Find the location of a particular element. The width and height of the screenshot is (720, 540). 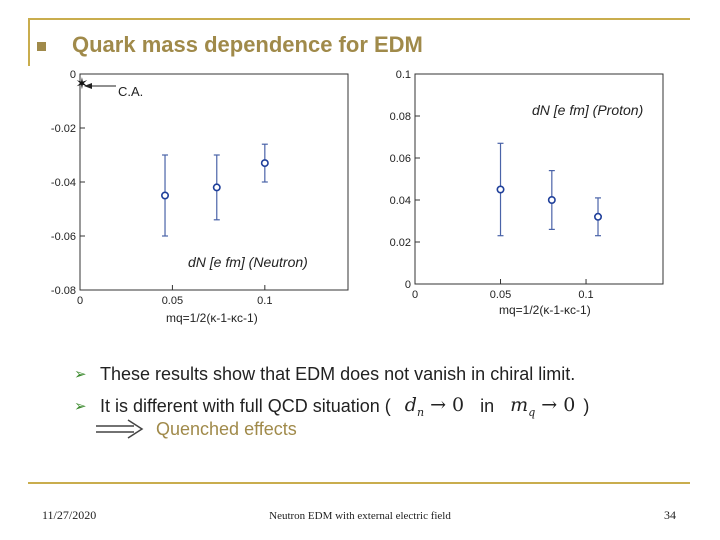

formula-mq: mq → 0 is located at coordinates (543, 406).